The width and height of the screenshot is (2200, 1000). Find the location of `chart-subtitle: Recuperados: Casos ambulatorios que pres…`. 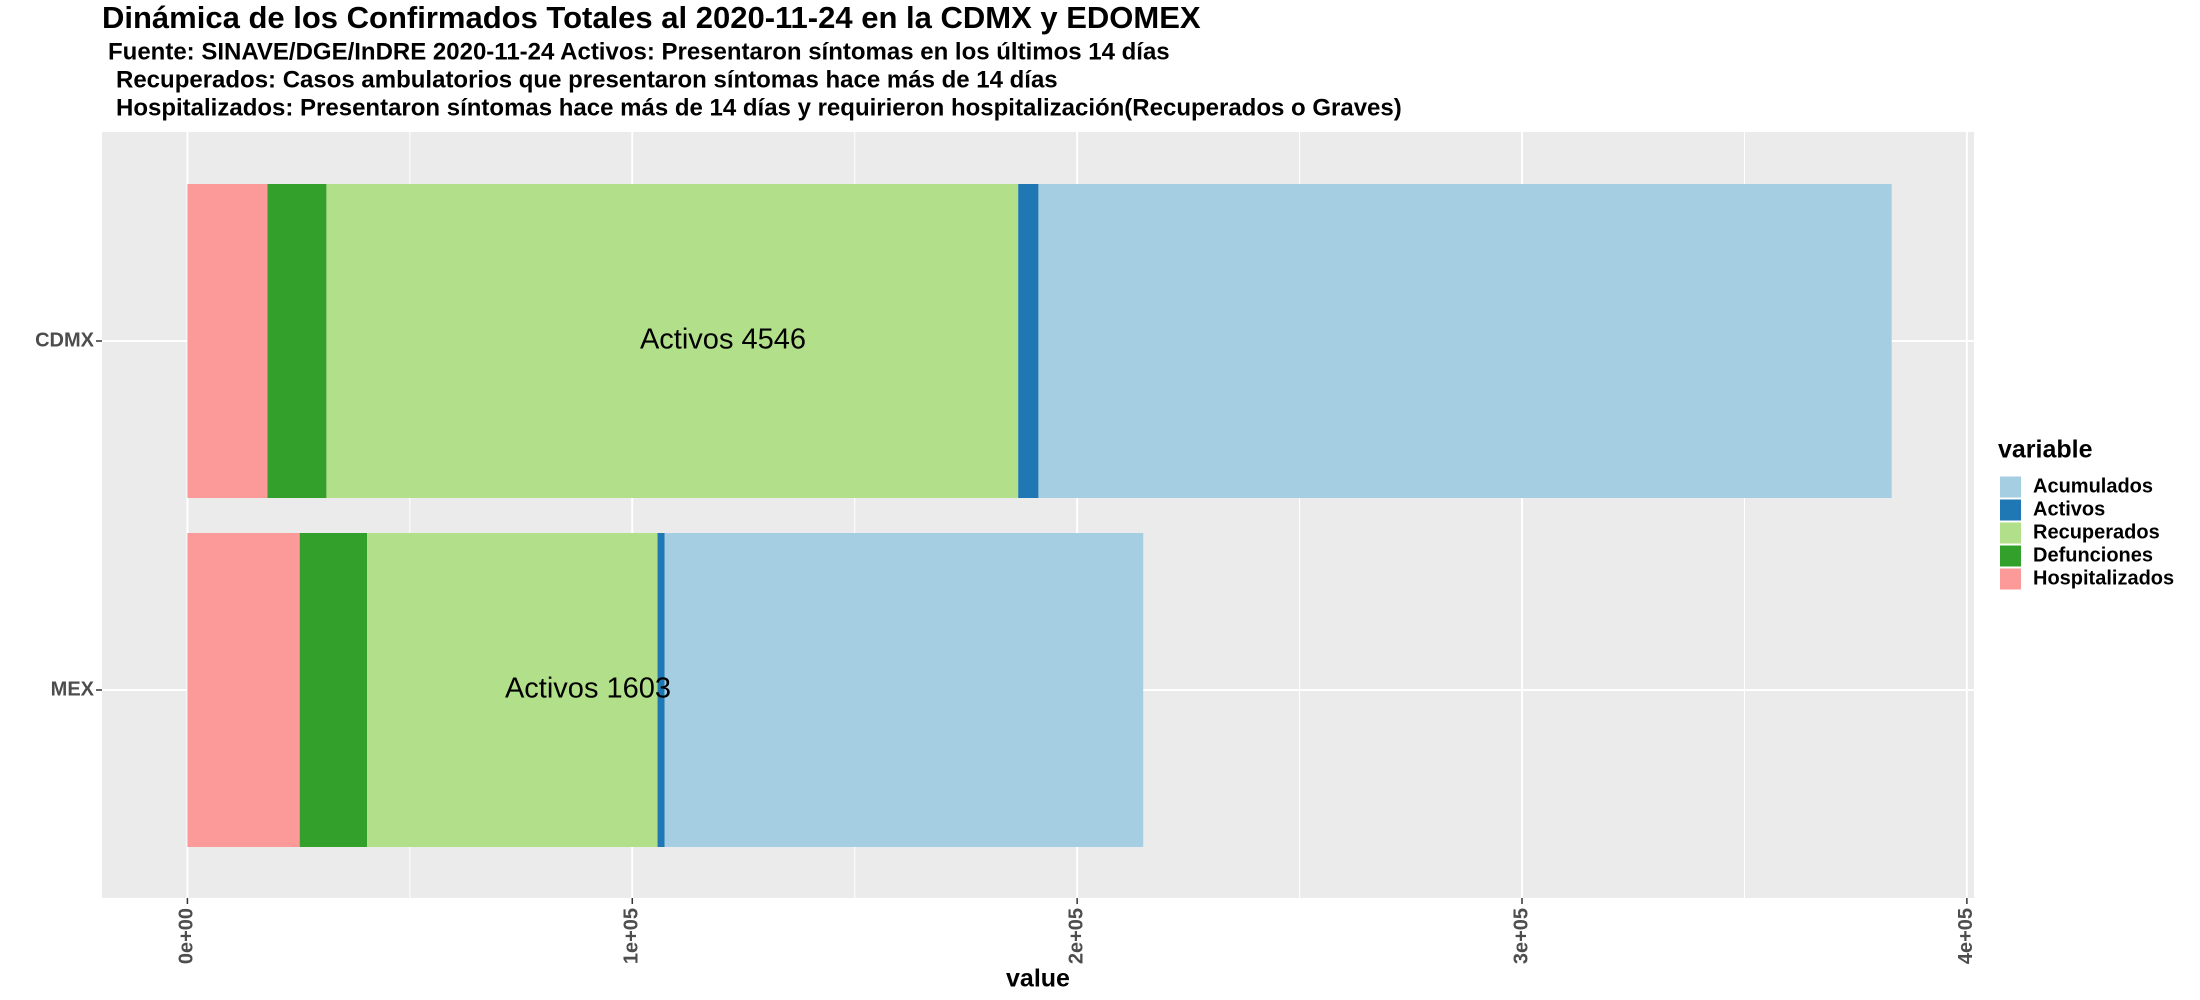

chart-subtitle: Recuperados: Casos ambulatorios que pres… is located at coordinates (587, 79).